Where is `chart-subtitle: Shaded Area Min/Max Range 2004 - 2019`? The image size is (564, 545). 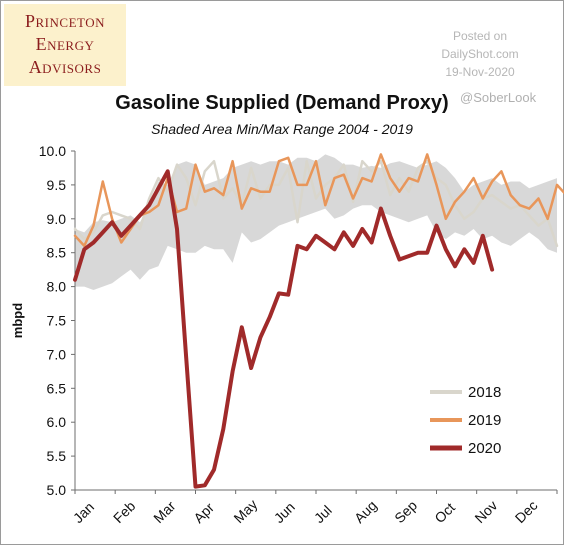
chart-subtitle: Shaded Area Min/Max Range 2004 - 2019 is located at coordinates (282, 129).